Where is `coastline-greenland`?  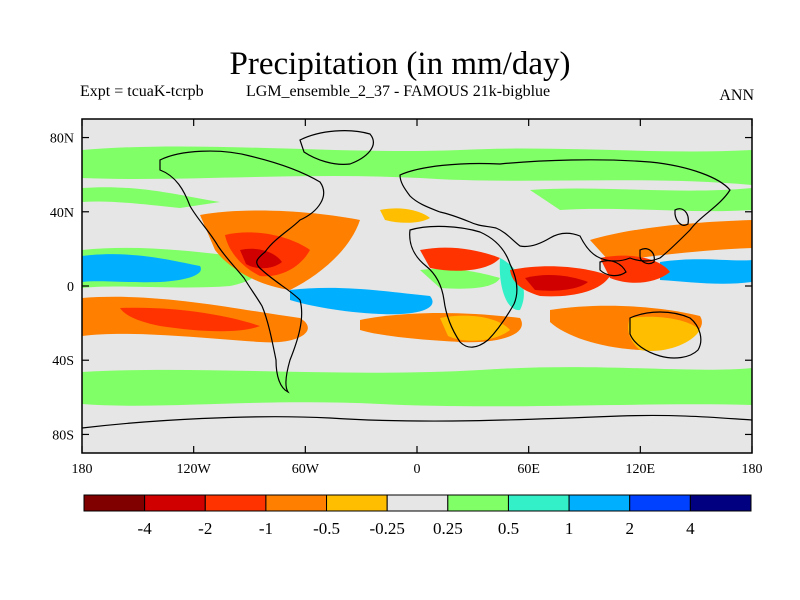
coastline-greenland is located at coordinates (336, 147).